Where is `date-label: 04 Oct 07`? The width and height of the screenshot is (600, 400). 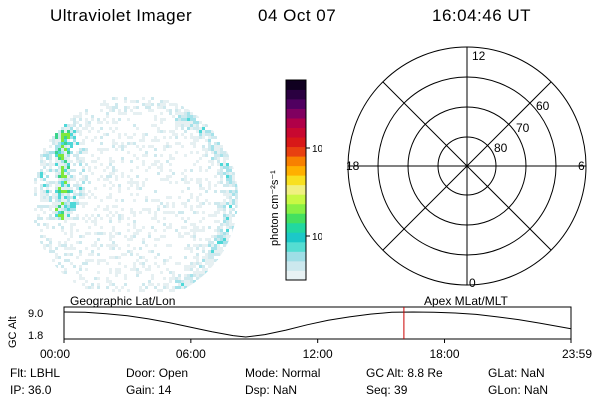 date-label: 04 Oct 07 is located at coordinates (297, 15).